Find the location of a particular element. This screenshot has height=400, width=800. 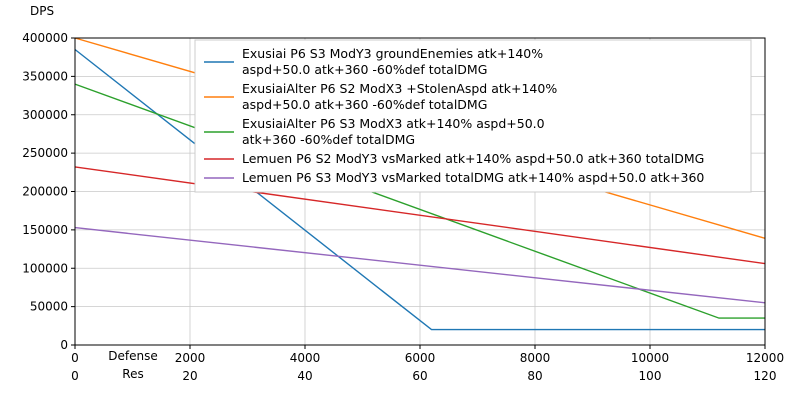

x-tick-label-res: 100 is located at coordinates (650, 376).